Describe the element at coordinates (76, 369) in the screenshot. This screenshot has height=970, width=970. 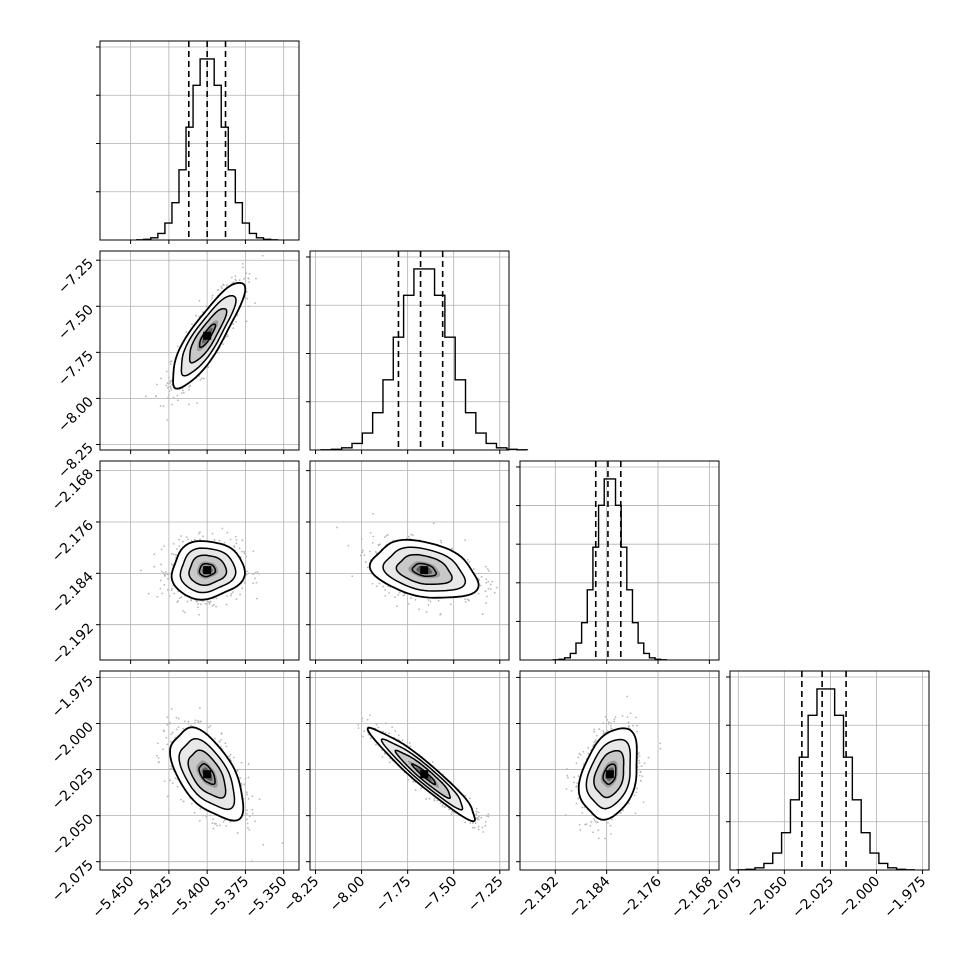
I see `y-tick-label: −7.75` at that location.